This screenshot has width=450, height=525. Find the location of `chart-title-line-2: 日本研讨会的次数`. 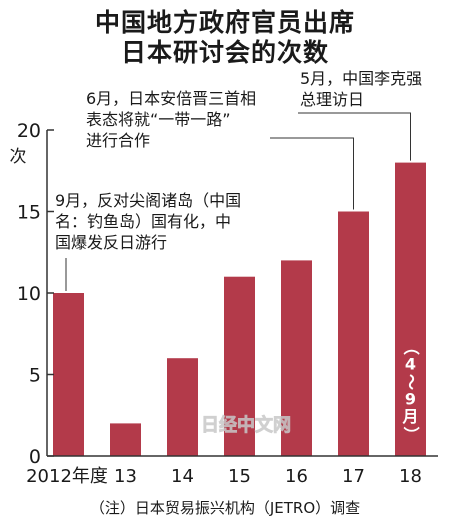

chart-title-line-2: 日本研讨会的次数 is located at coordinates (224, 52).